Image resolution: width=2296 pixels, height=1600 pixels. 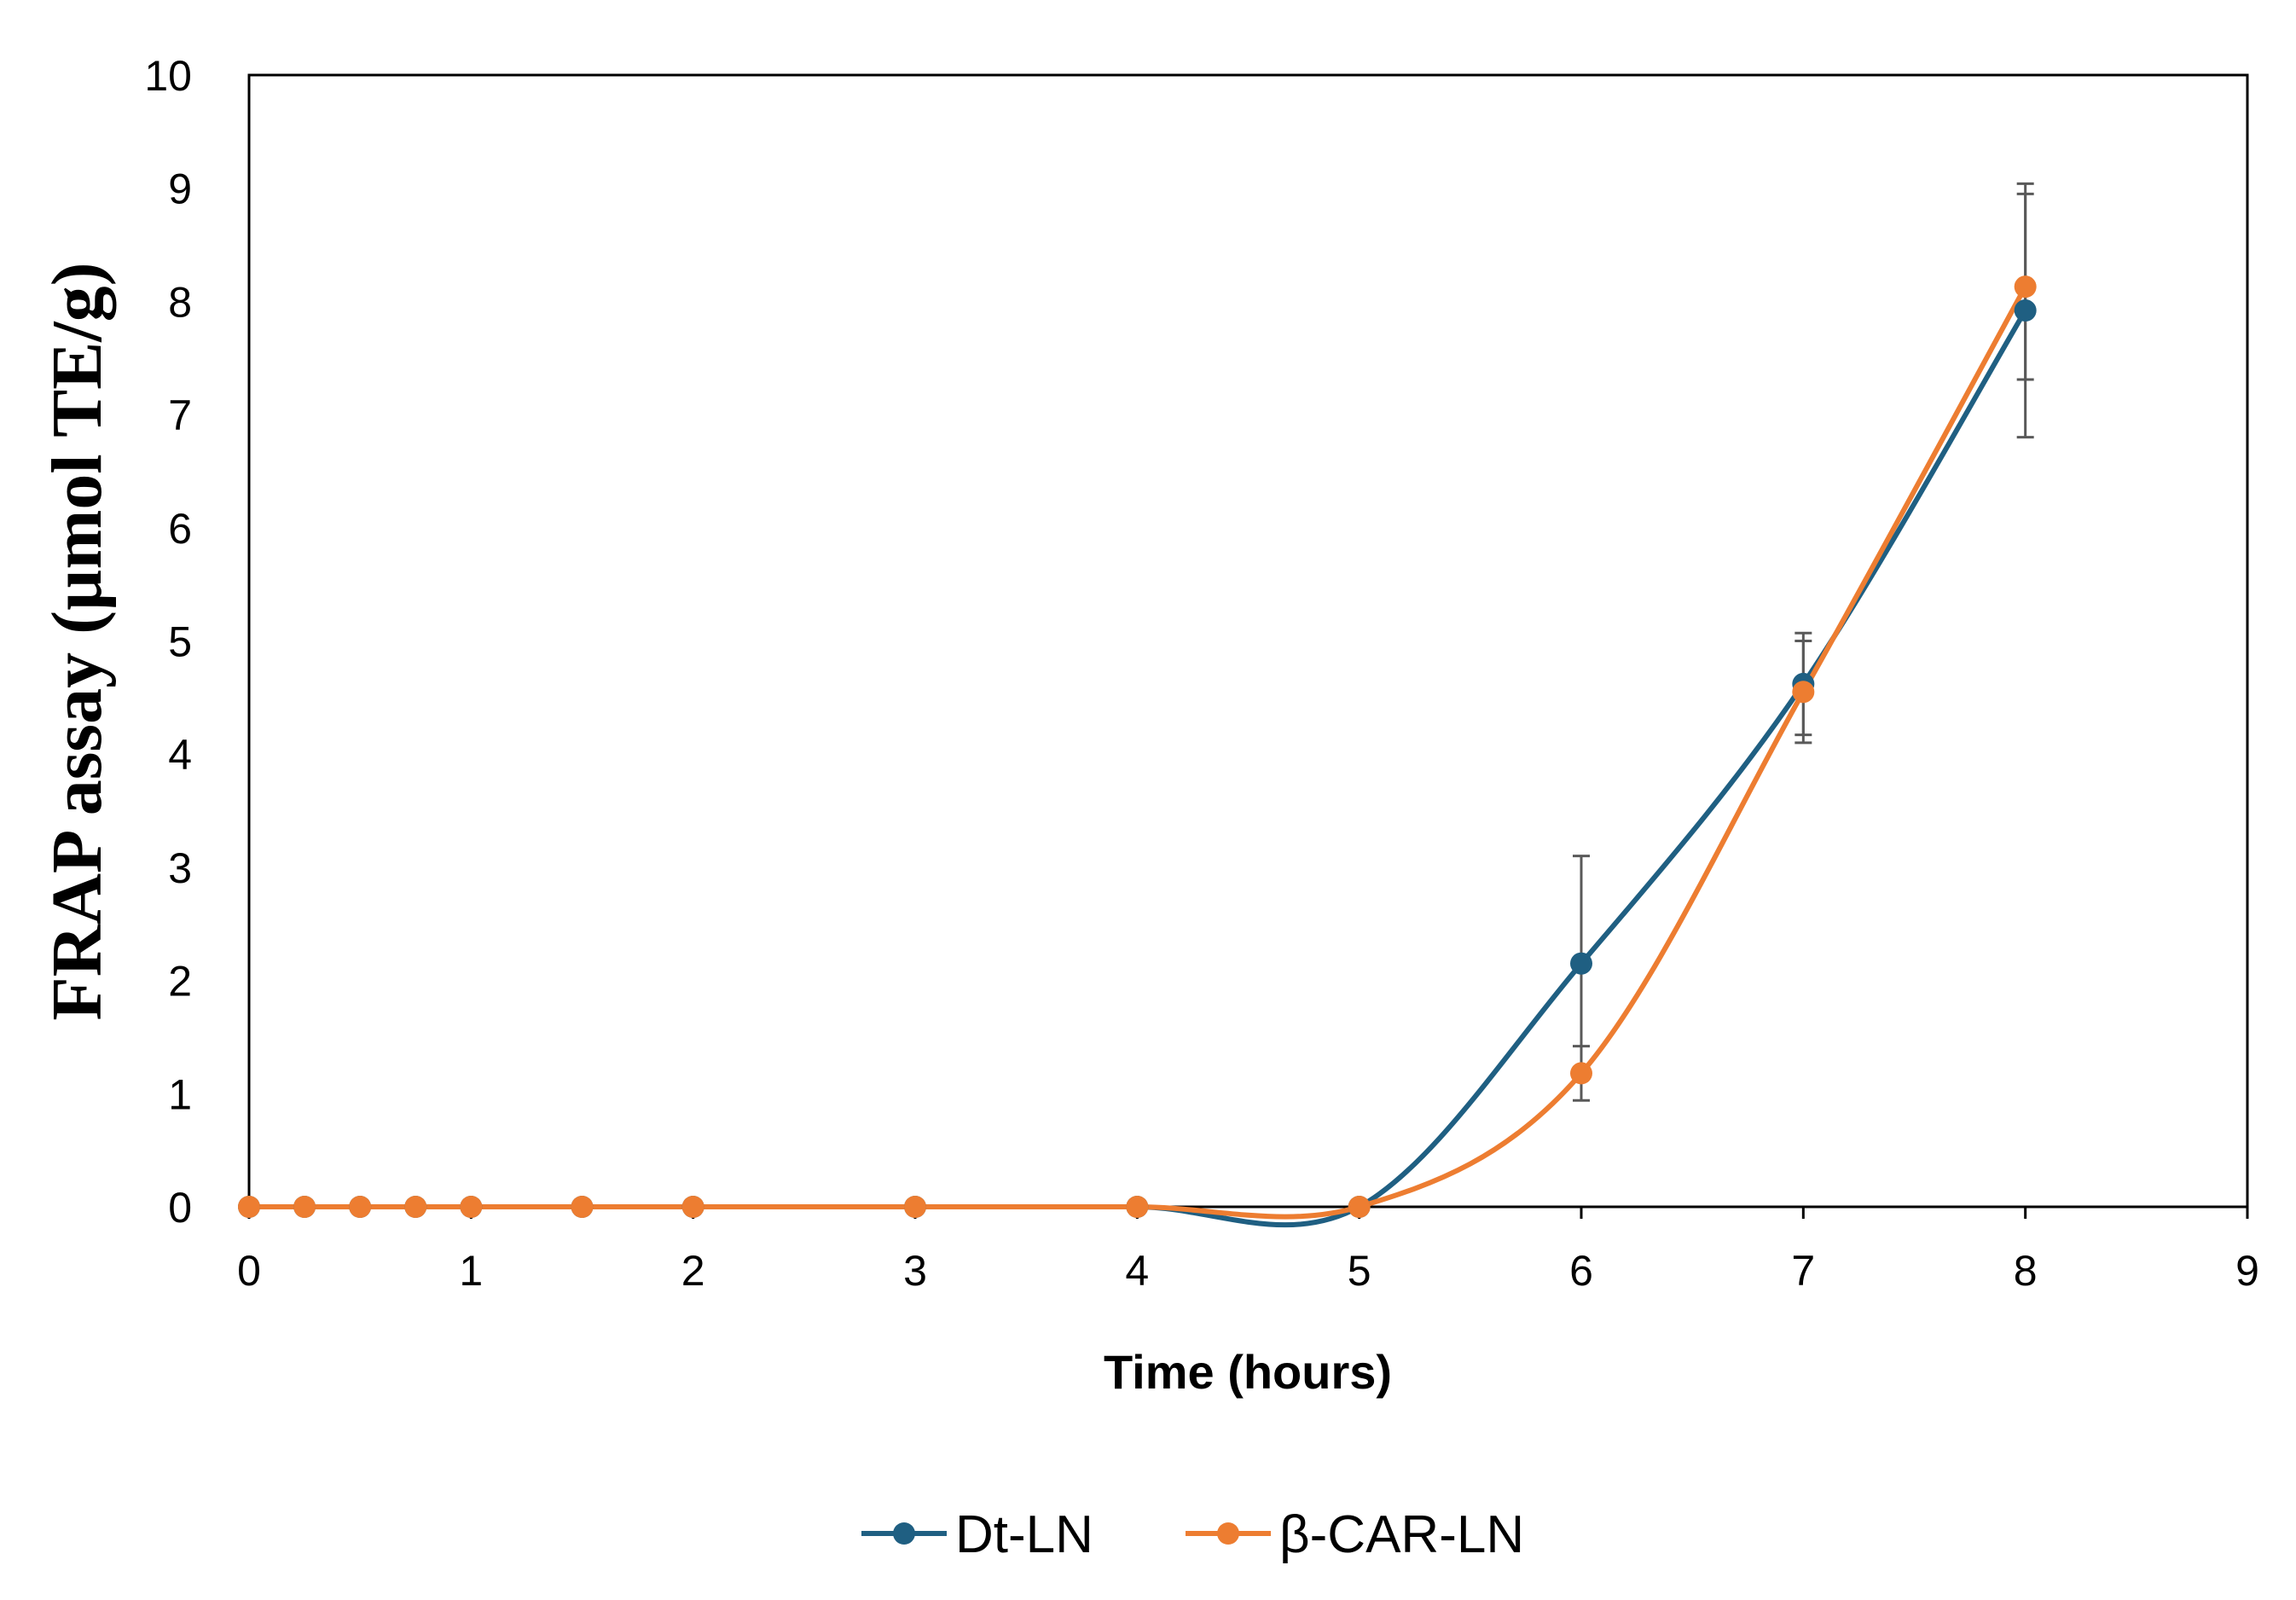 What do you see at coordinates (180, 529) in the screenshot?
I see `y-tick-label: 6` at bounding box center [180, 529].